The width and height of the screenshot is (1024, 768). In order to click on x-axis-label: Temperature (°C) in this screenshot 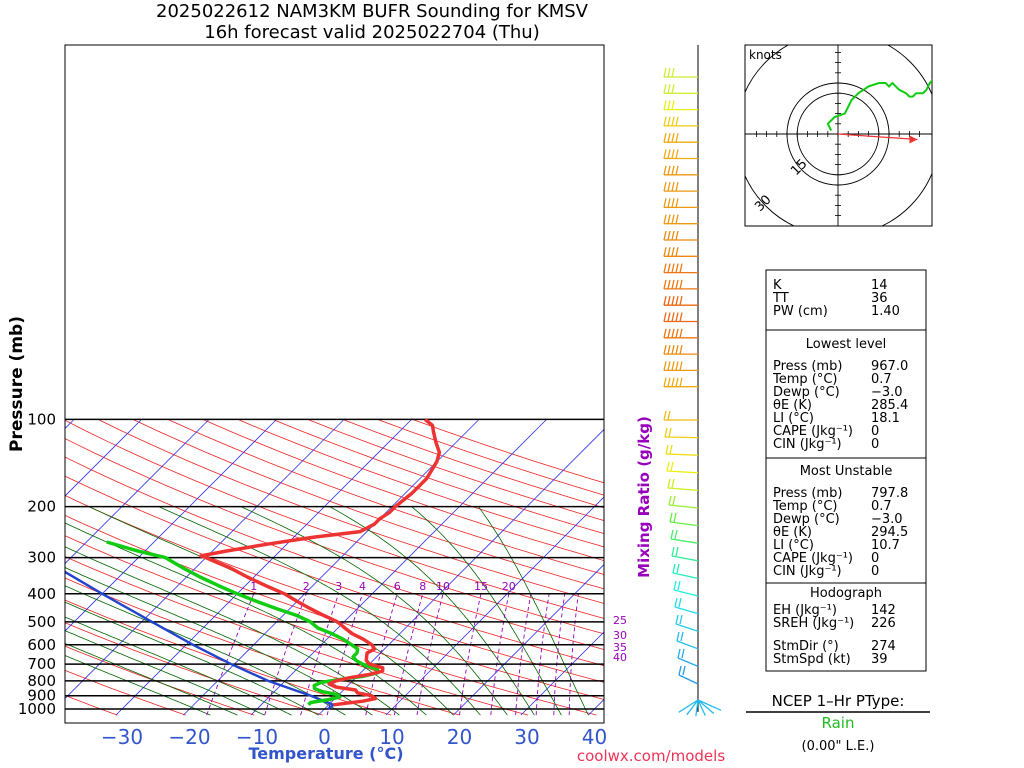, I will do `click(325, 753)`.